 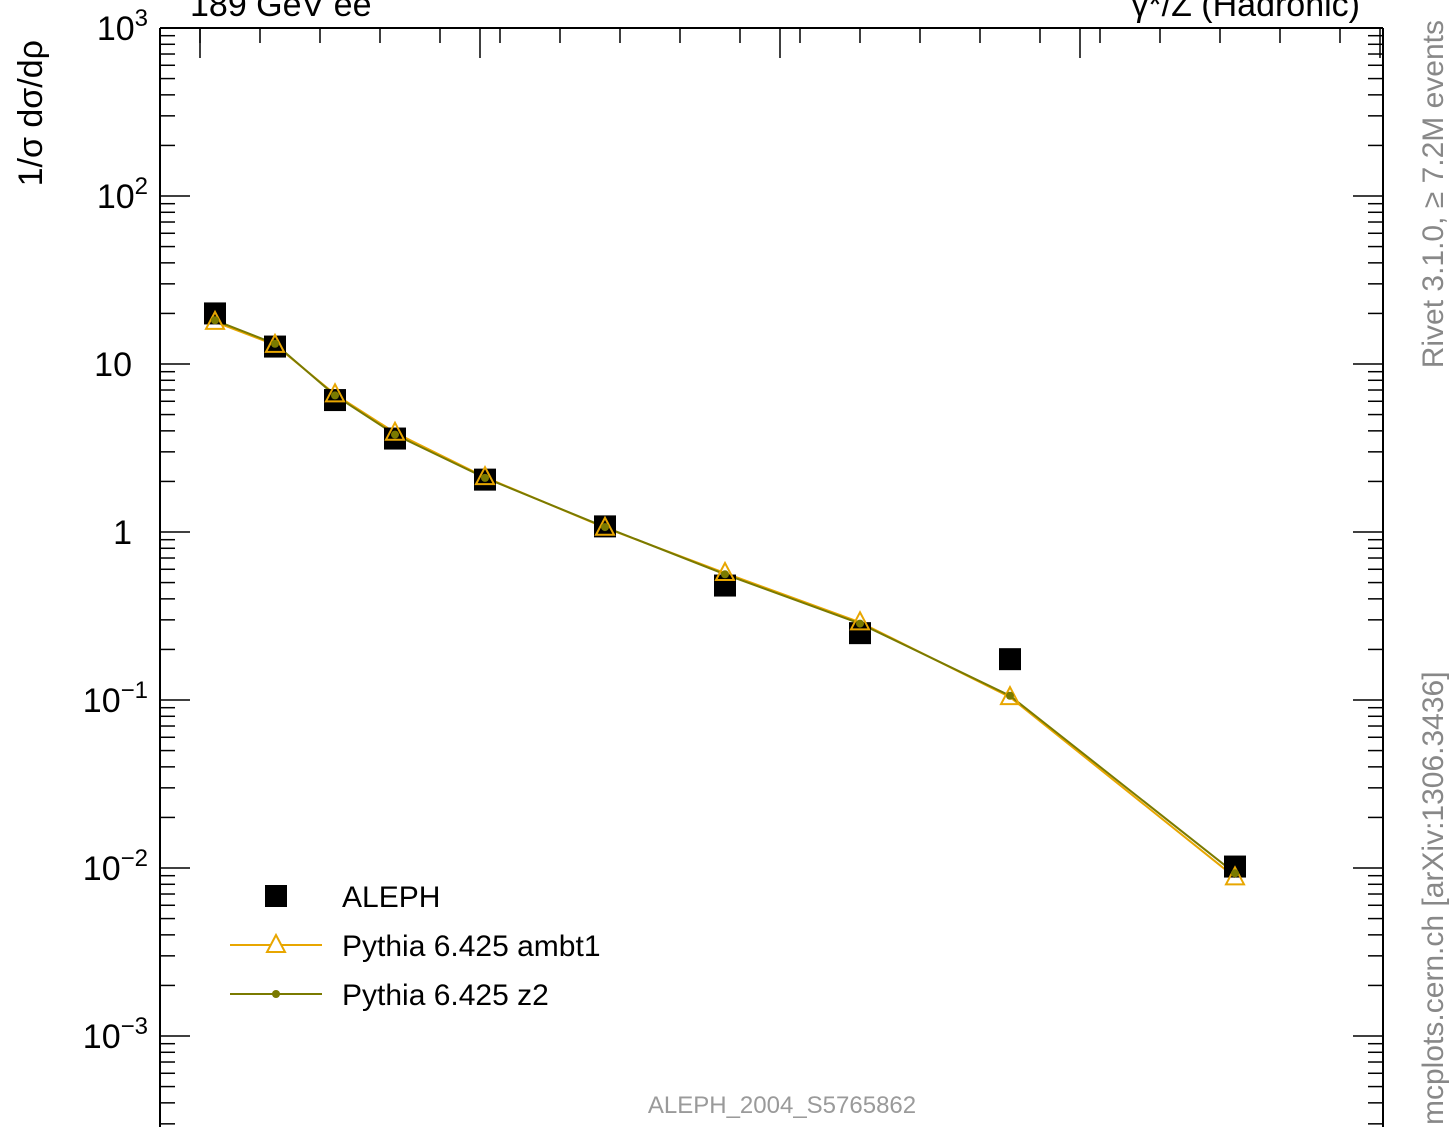 What do you see at coordinates (280, 12) in the screenshot?
I see `left-title: 189 GeV ee` at bounding box center [280, 12].